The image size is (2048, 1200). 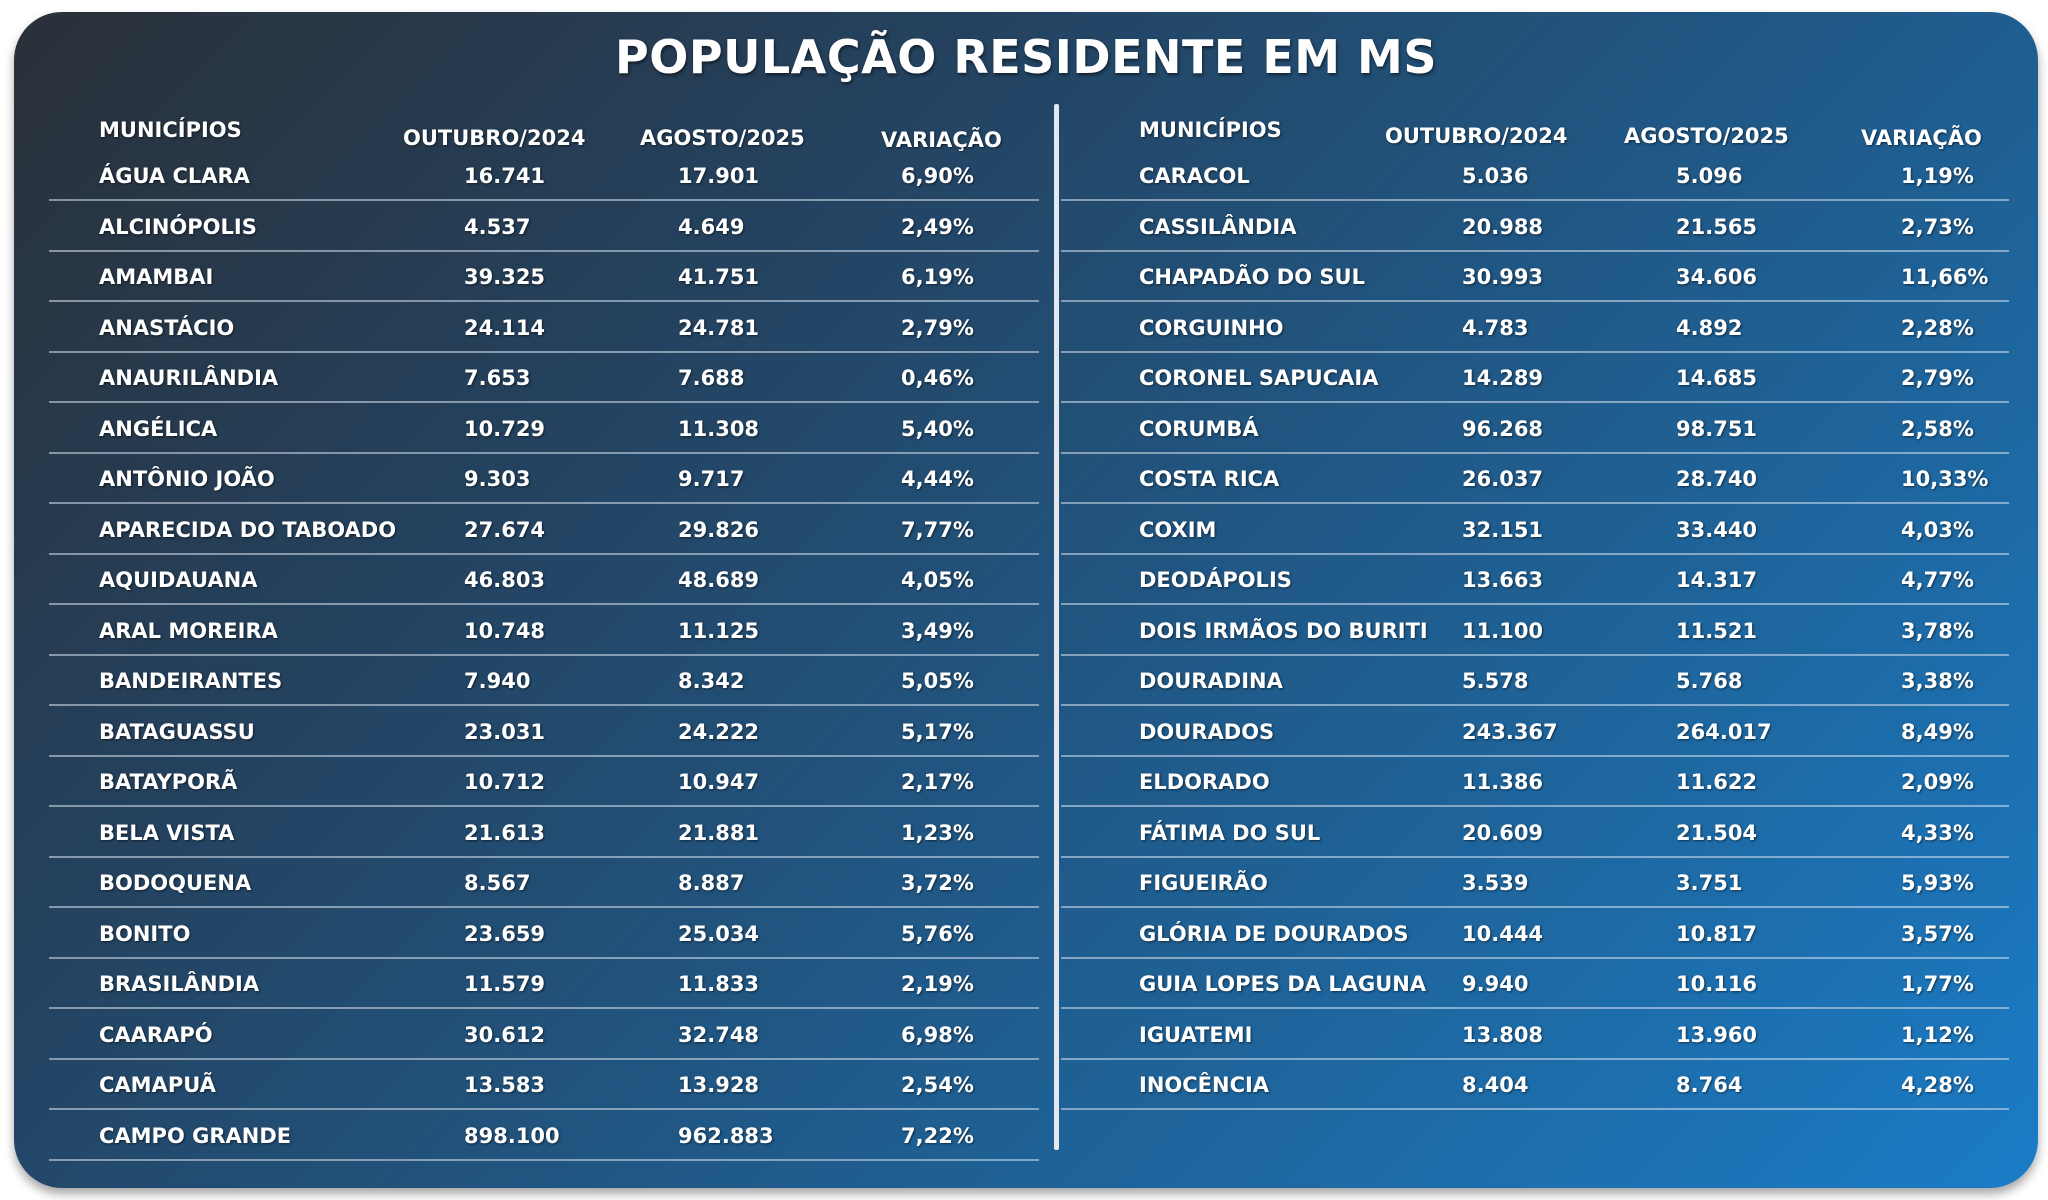 What do you see at coordinates (1717, 529) in the screenshot?
I see `agosto-2025-cell: 33.440` at bounding box center [1717, 529].